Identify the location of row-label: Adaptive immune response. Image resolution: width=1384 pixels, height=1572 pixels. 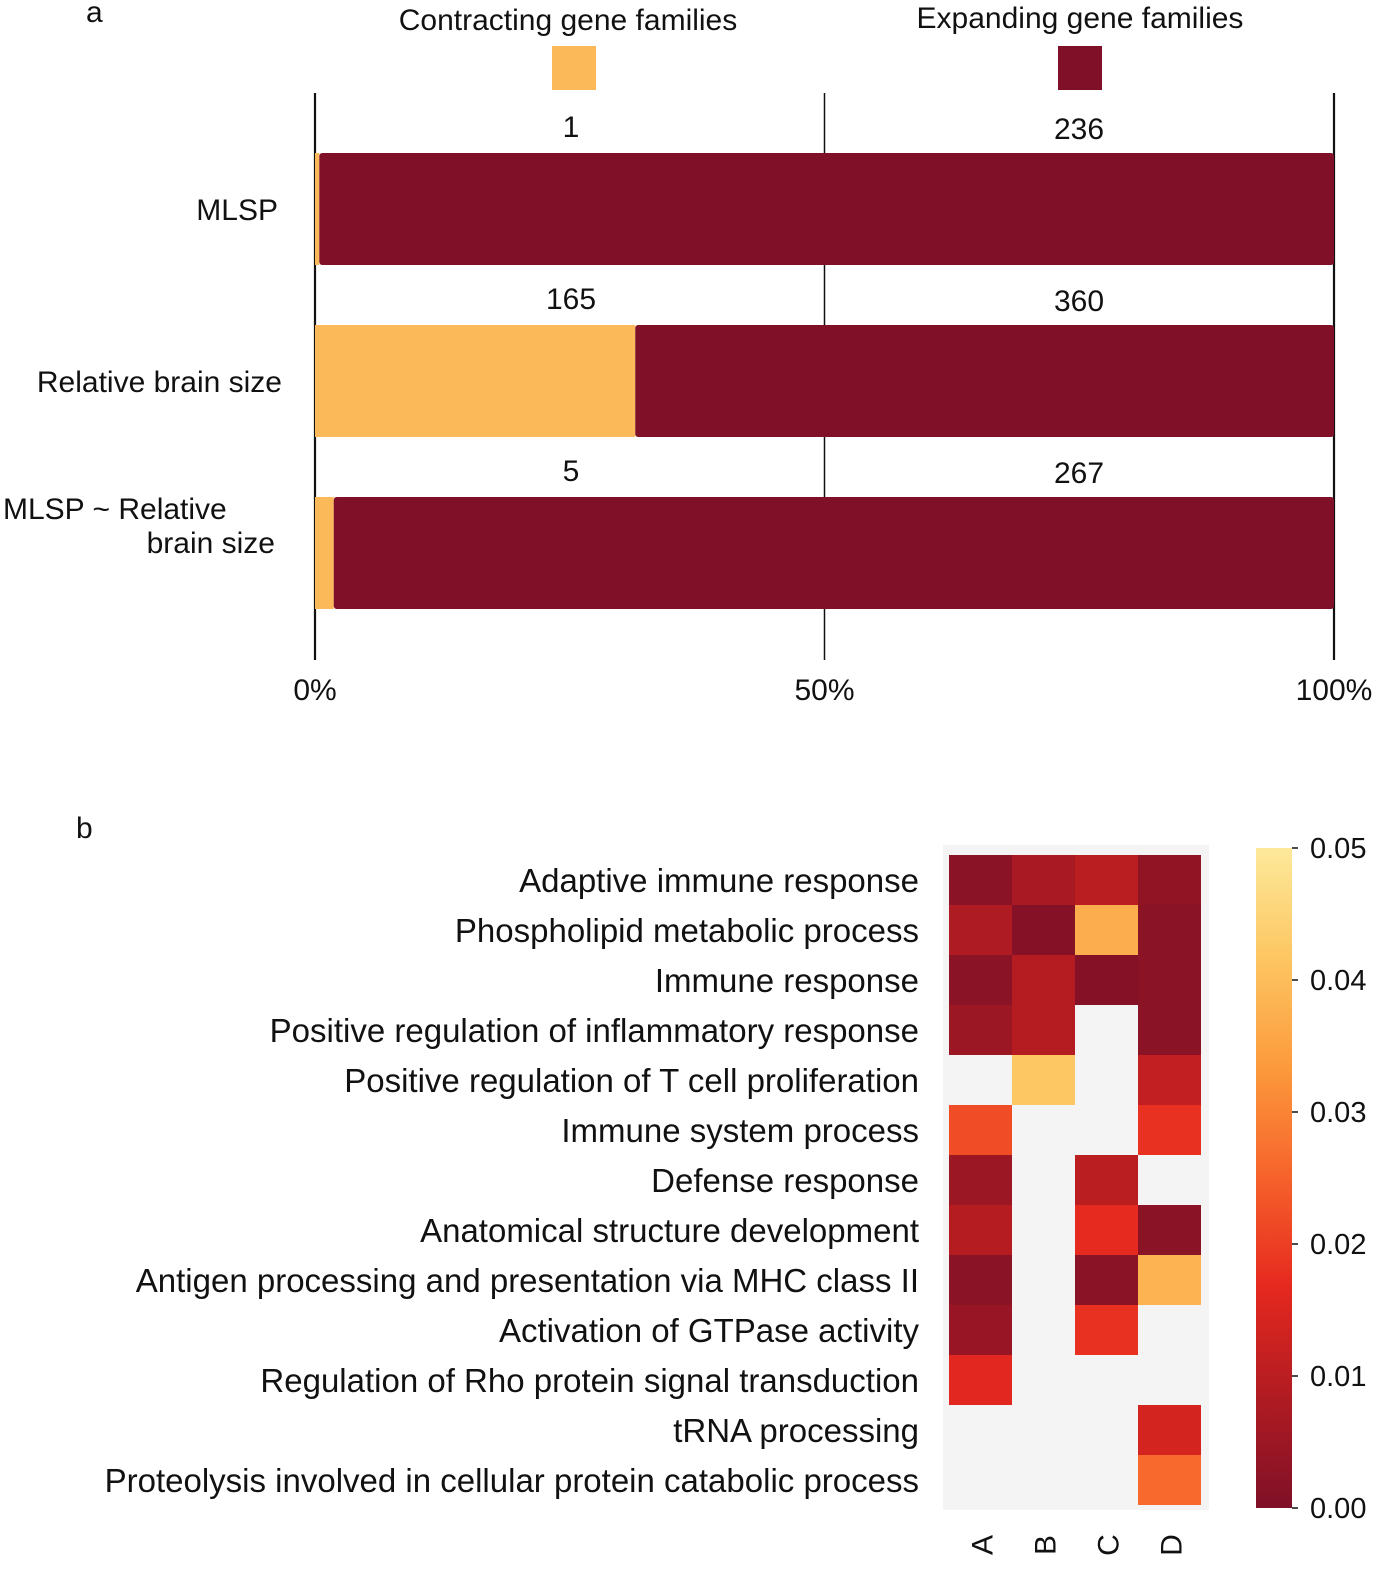
(719, 880).